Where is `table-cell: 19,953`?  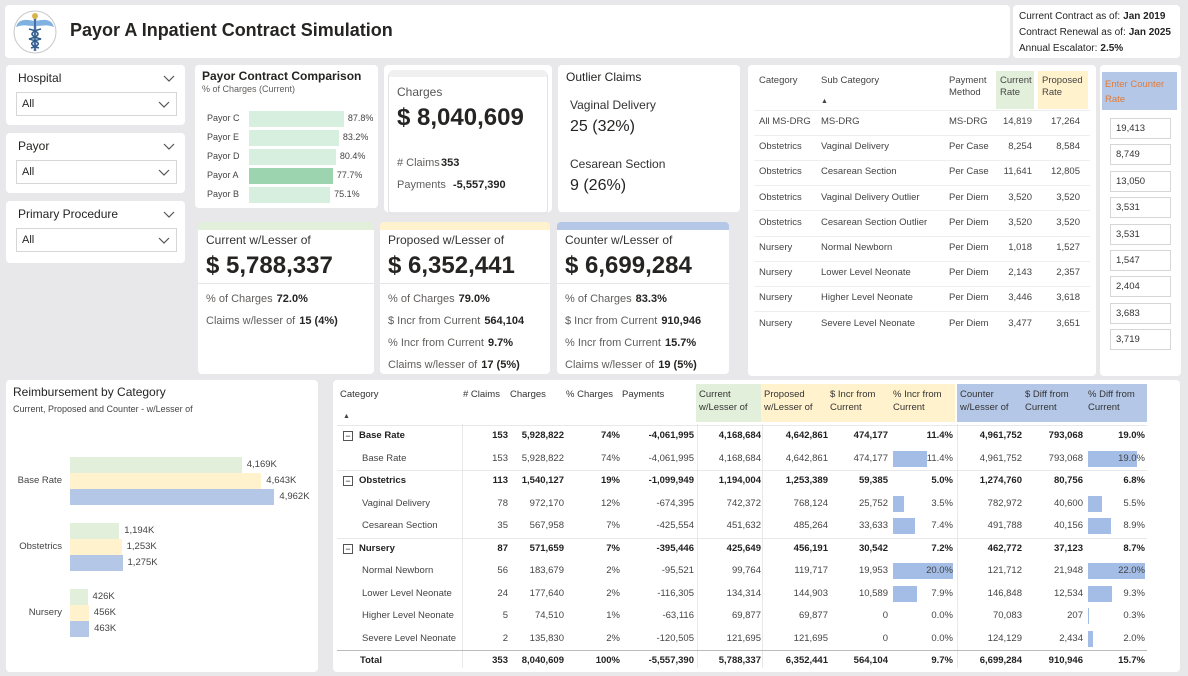 table-cell: 19,953 is located at coordinates (873, 570).